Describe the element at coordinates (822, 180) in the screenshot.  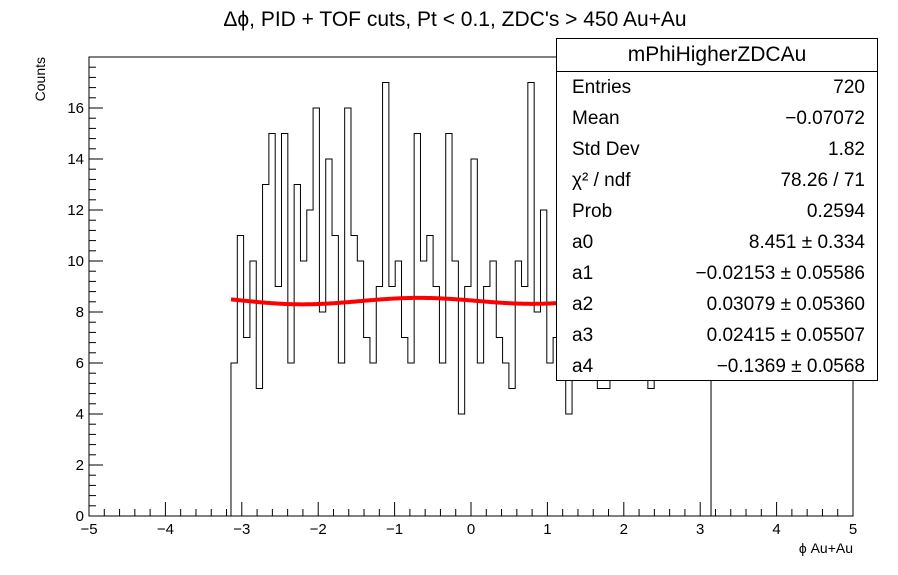
I see `stats-value: 78.26 / 71` at that location.